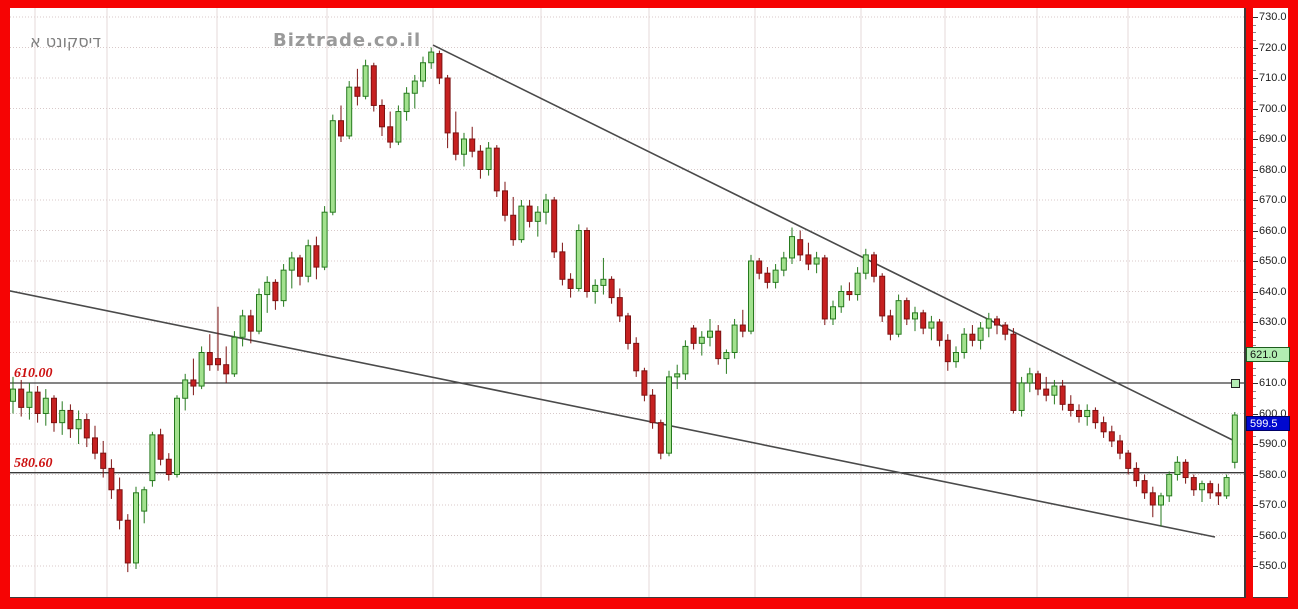  Describe the element at coordinates (1273, 444) in the screenshot. I see `axis-tick-label: 590.0` at that location.